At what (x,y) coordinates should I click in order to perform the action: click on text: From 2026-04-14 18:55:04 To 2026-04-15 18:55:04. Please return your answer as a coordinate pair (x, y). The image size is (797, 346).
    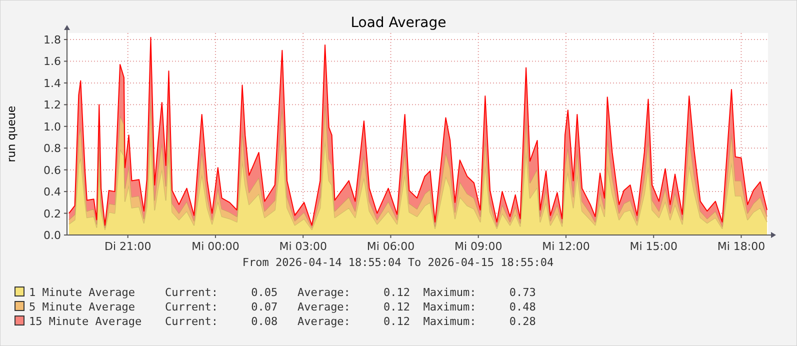
    Looking at the image, I should click on (398, 262).